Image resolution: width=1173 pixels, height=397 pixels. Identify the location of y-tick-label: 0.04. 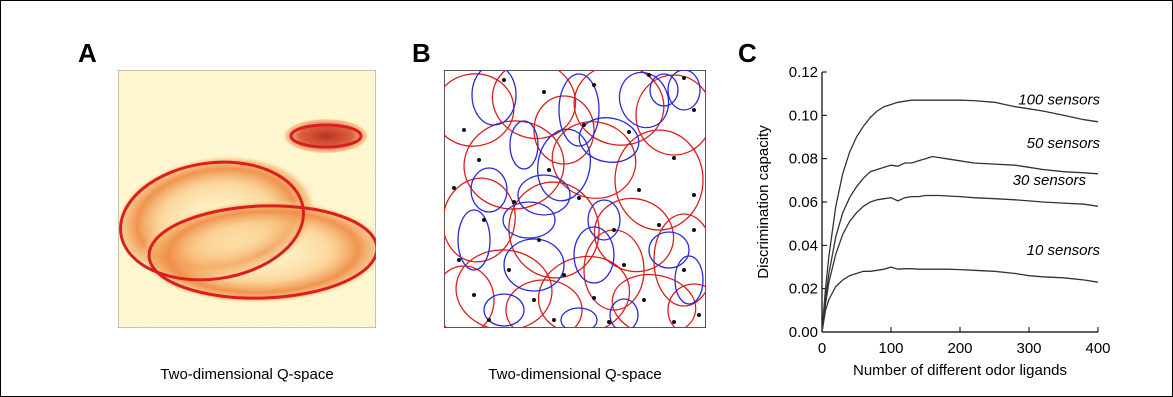
(803, 245).